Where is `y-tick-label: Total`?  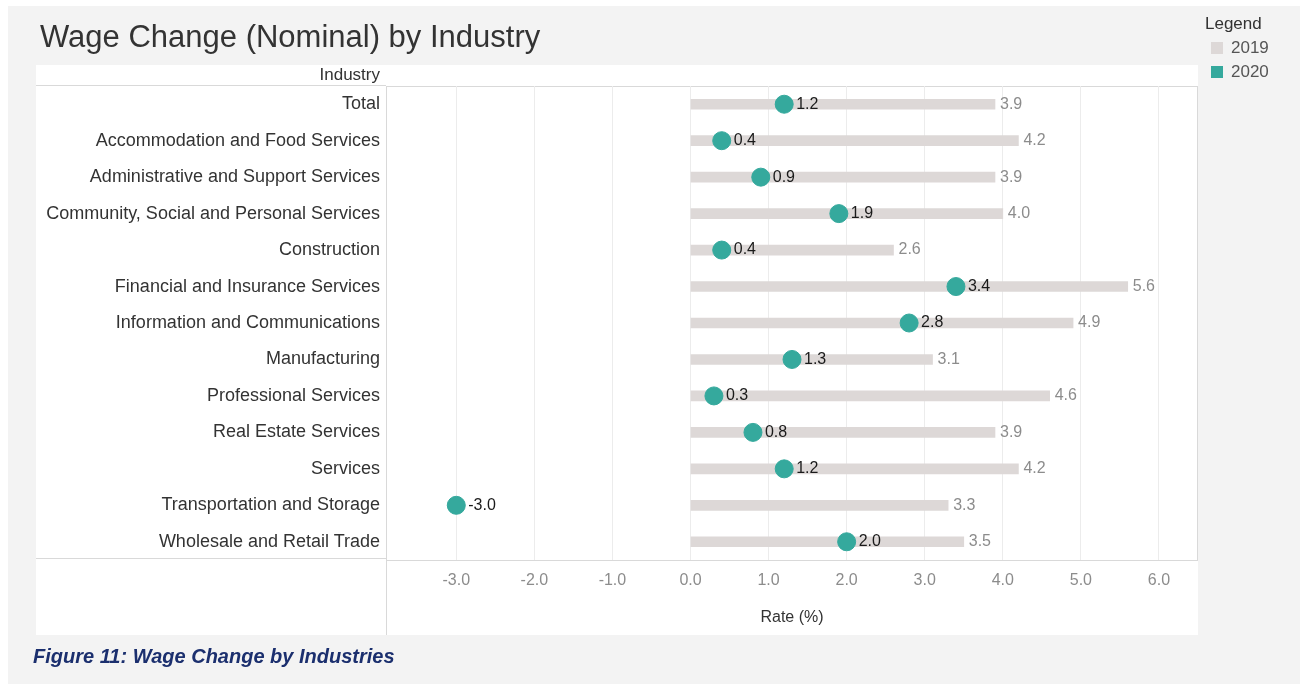 y-tick-label: Total is located at coordinates (360, 103).